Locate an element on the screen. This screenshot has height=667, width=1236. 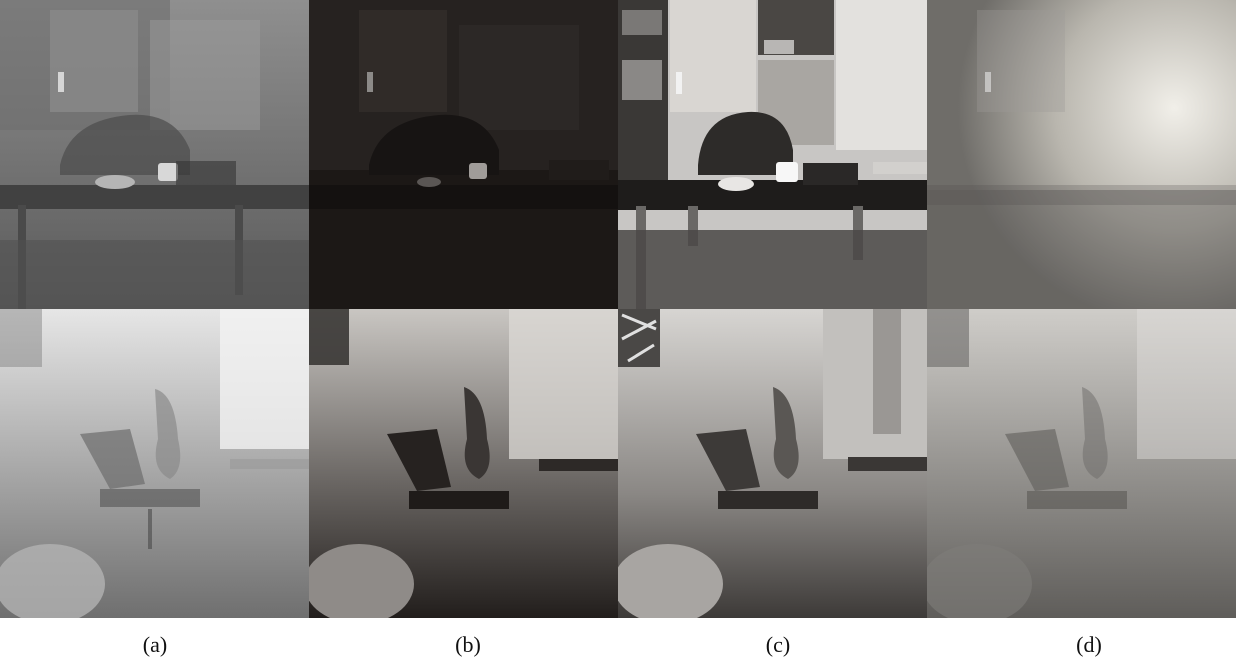
bedroom-panel-a is located at coordinates (154, 463).